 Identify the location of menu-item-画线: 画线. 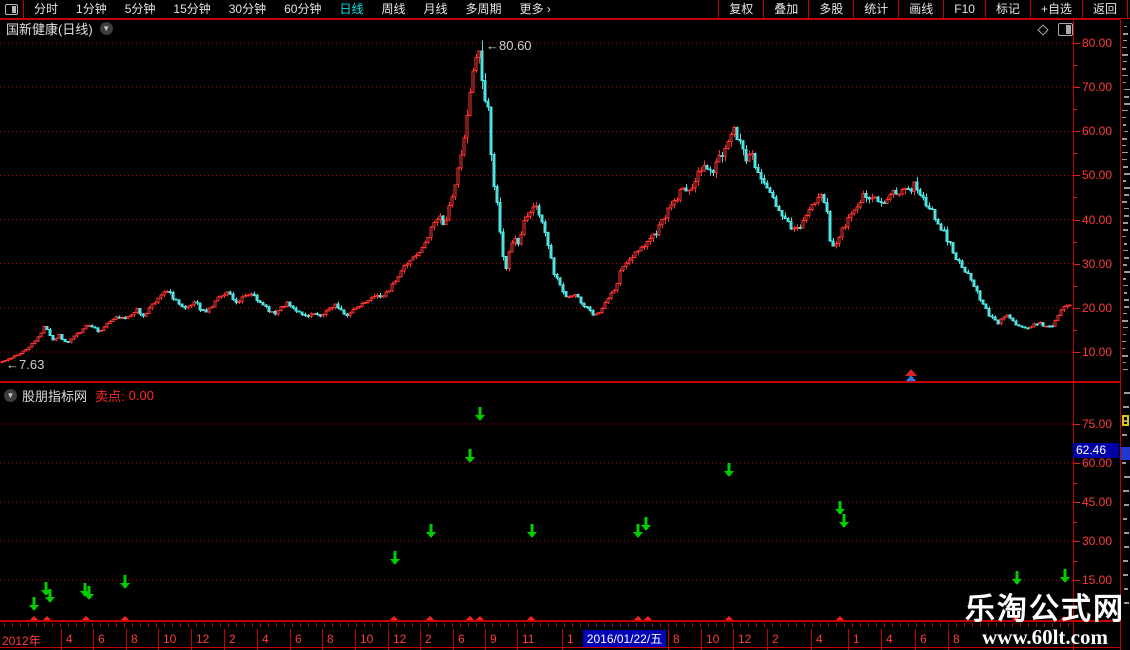
(920, 9).